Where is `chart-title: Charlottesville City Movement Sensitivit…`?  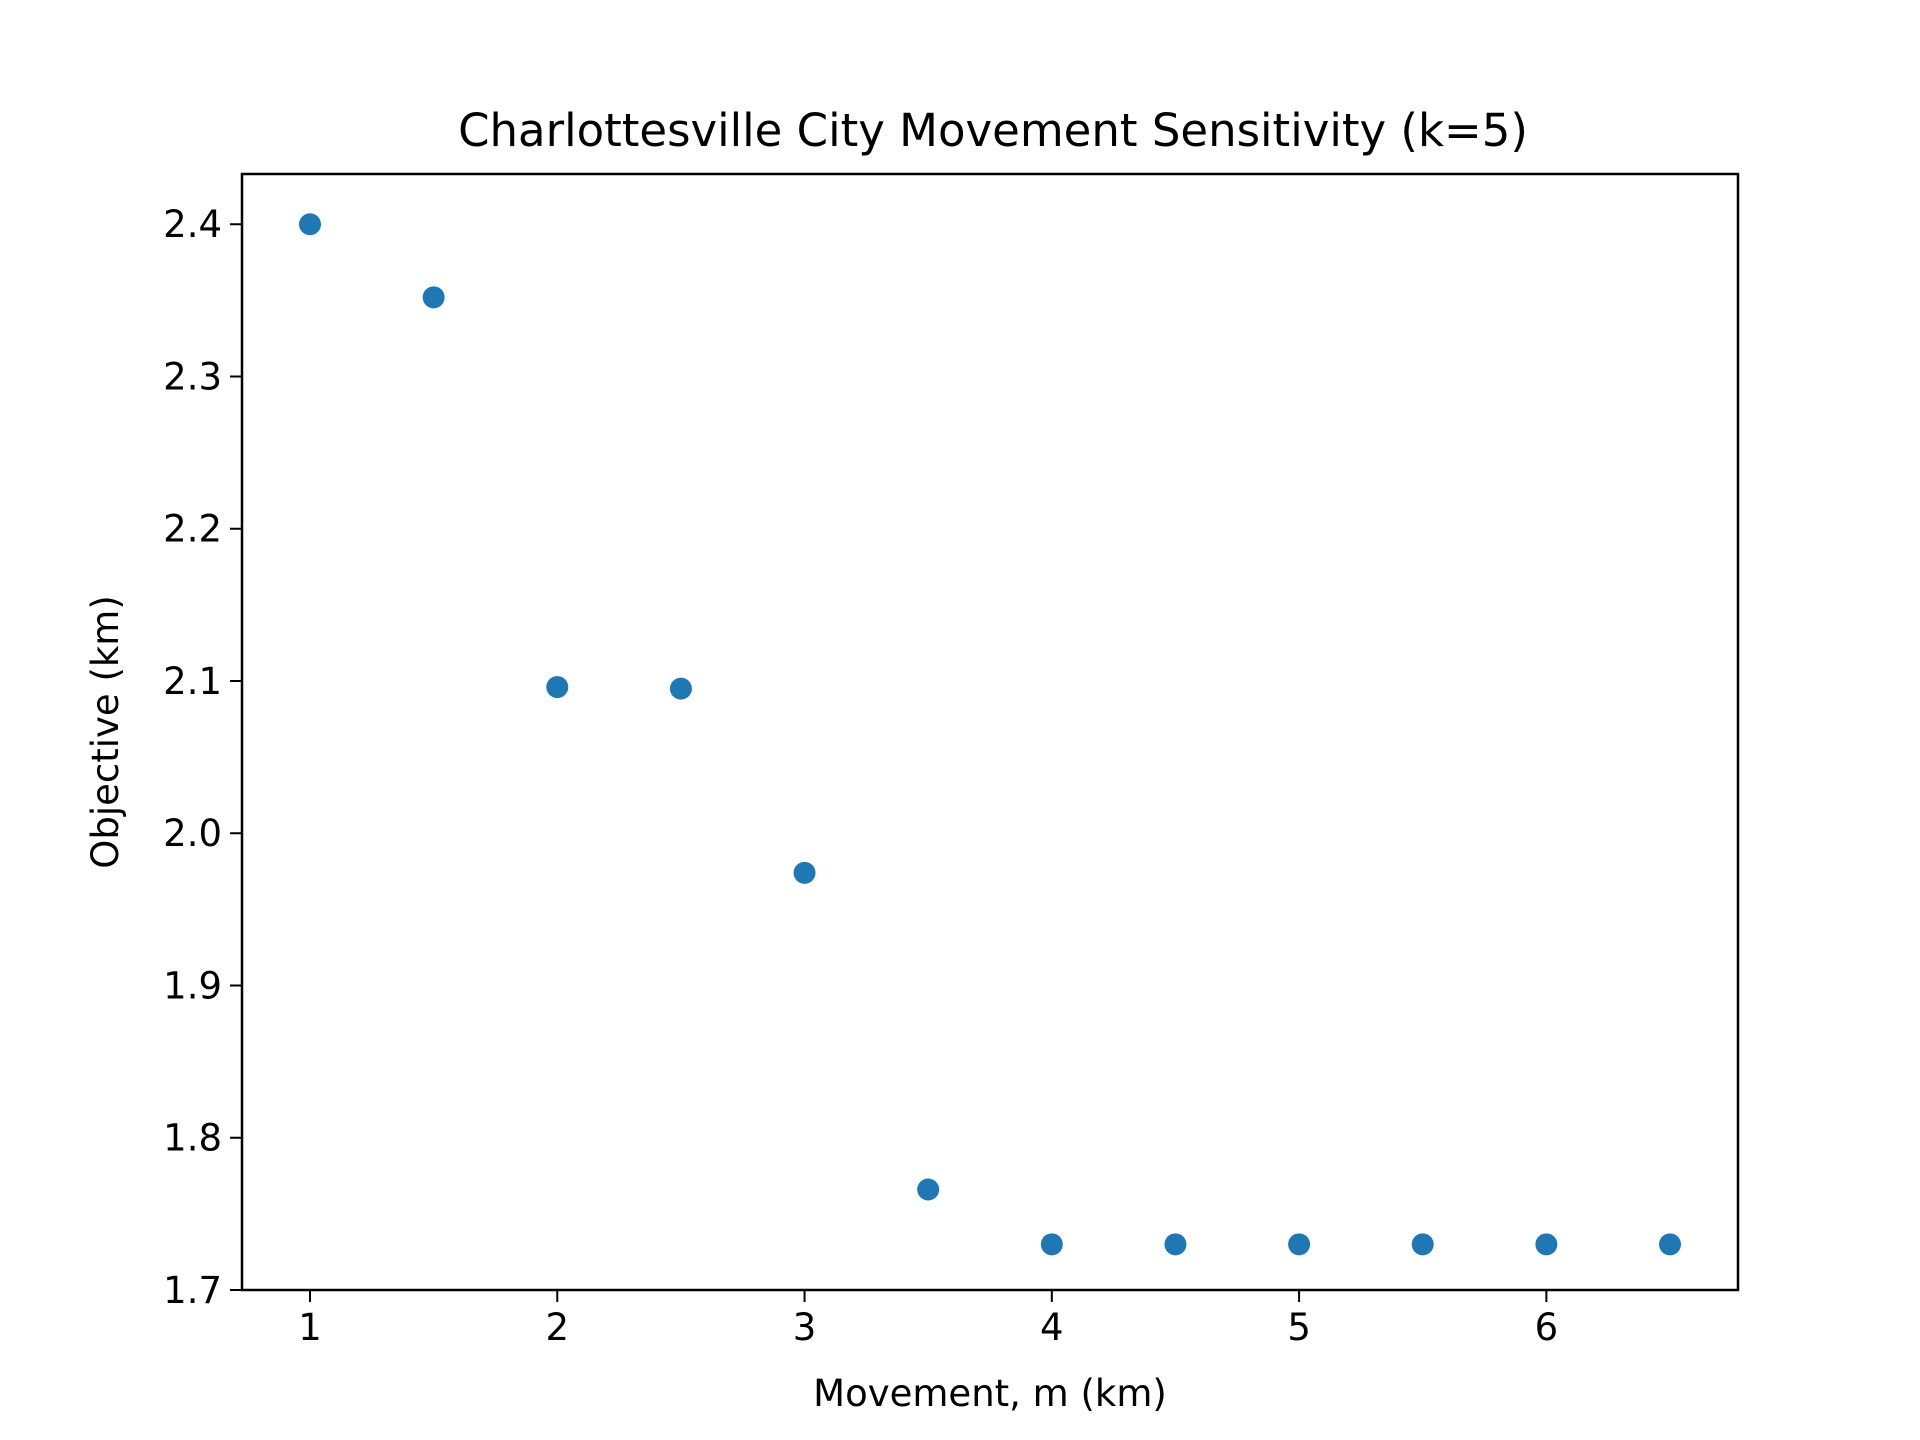 chart-title: Charlottesville City Movement Sensitivit… is located at coordinates (993, 130).